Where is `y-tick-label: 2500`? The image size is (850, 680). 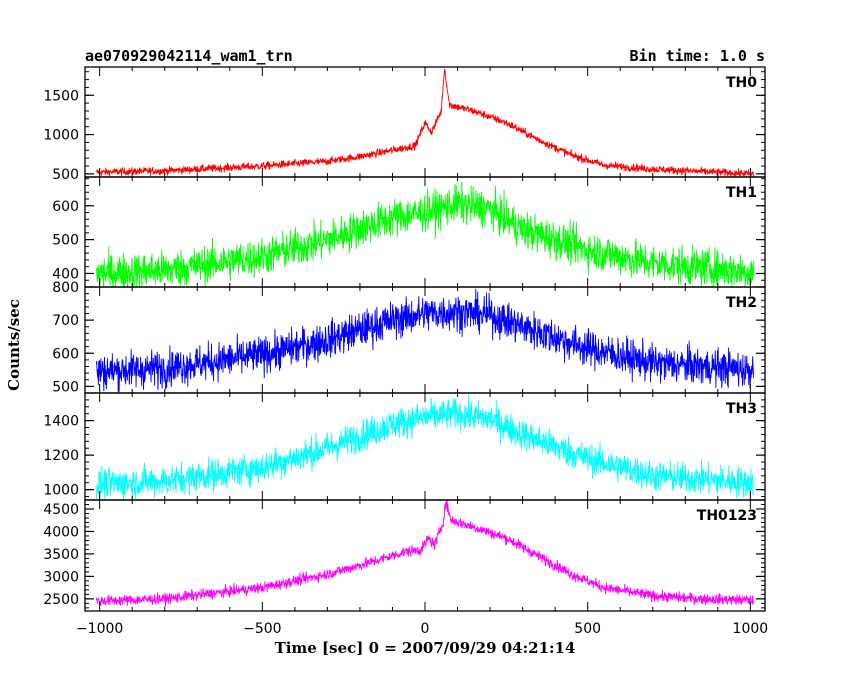 y-tick-label: 2500 is located at coordinates (61, 600).